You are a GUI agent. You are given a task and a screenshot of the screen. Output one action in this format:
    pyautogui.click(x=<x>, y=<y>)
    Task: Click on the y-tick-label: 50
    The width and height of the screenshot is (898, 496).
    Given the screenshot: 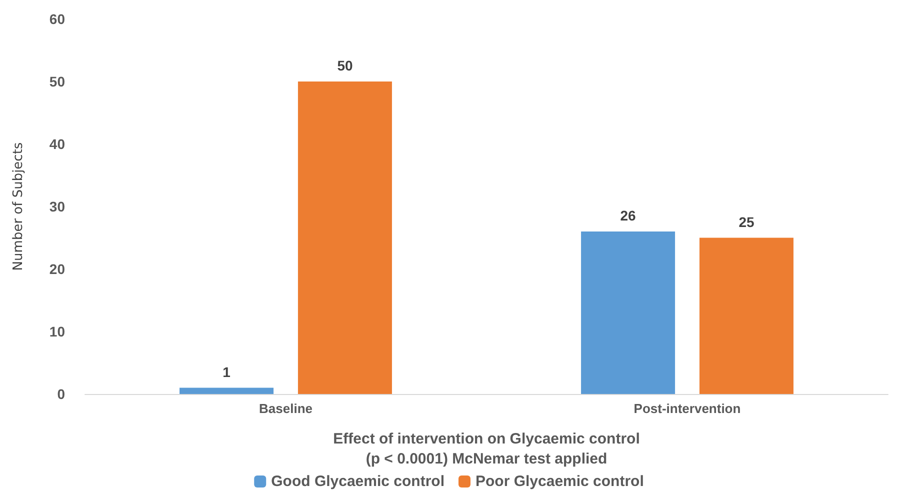 What is the action you would take?
    pyautogui.click(x=57, y=82)
    